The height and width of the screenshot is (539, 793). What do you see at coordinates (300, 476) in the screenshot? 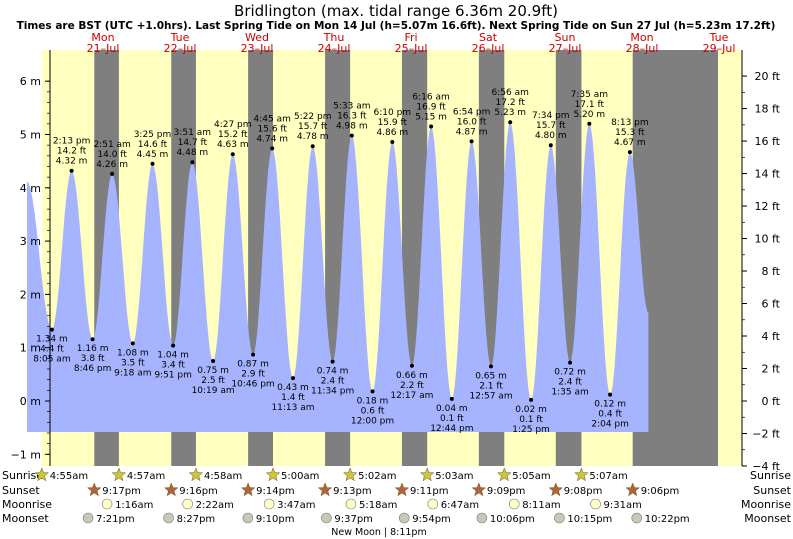
I see `sunrise-time: 5:00am` at bounding box center [300, 476].